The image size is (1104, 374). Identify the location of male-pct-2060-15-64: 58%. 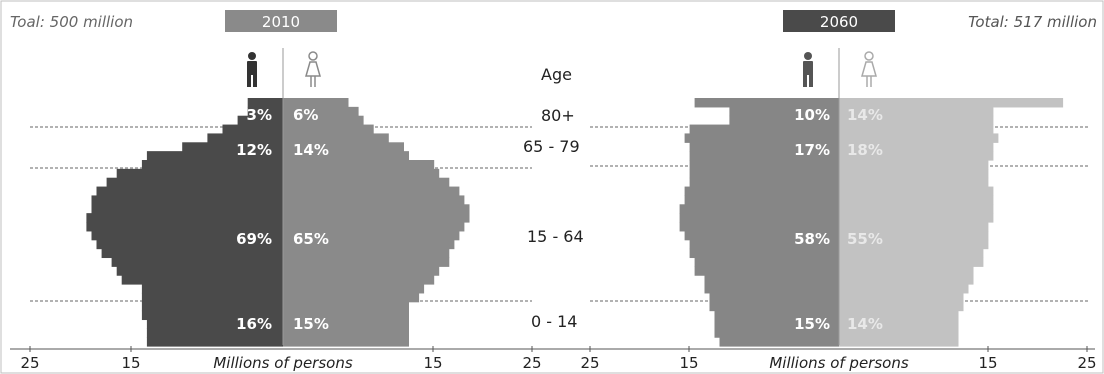
(812, 239).